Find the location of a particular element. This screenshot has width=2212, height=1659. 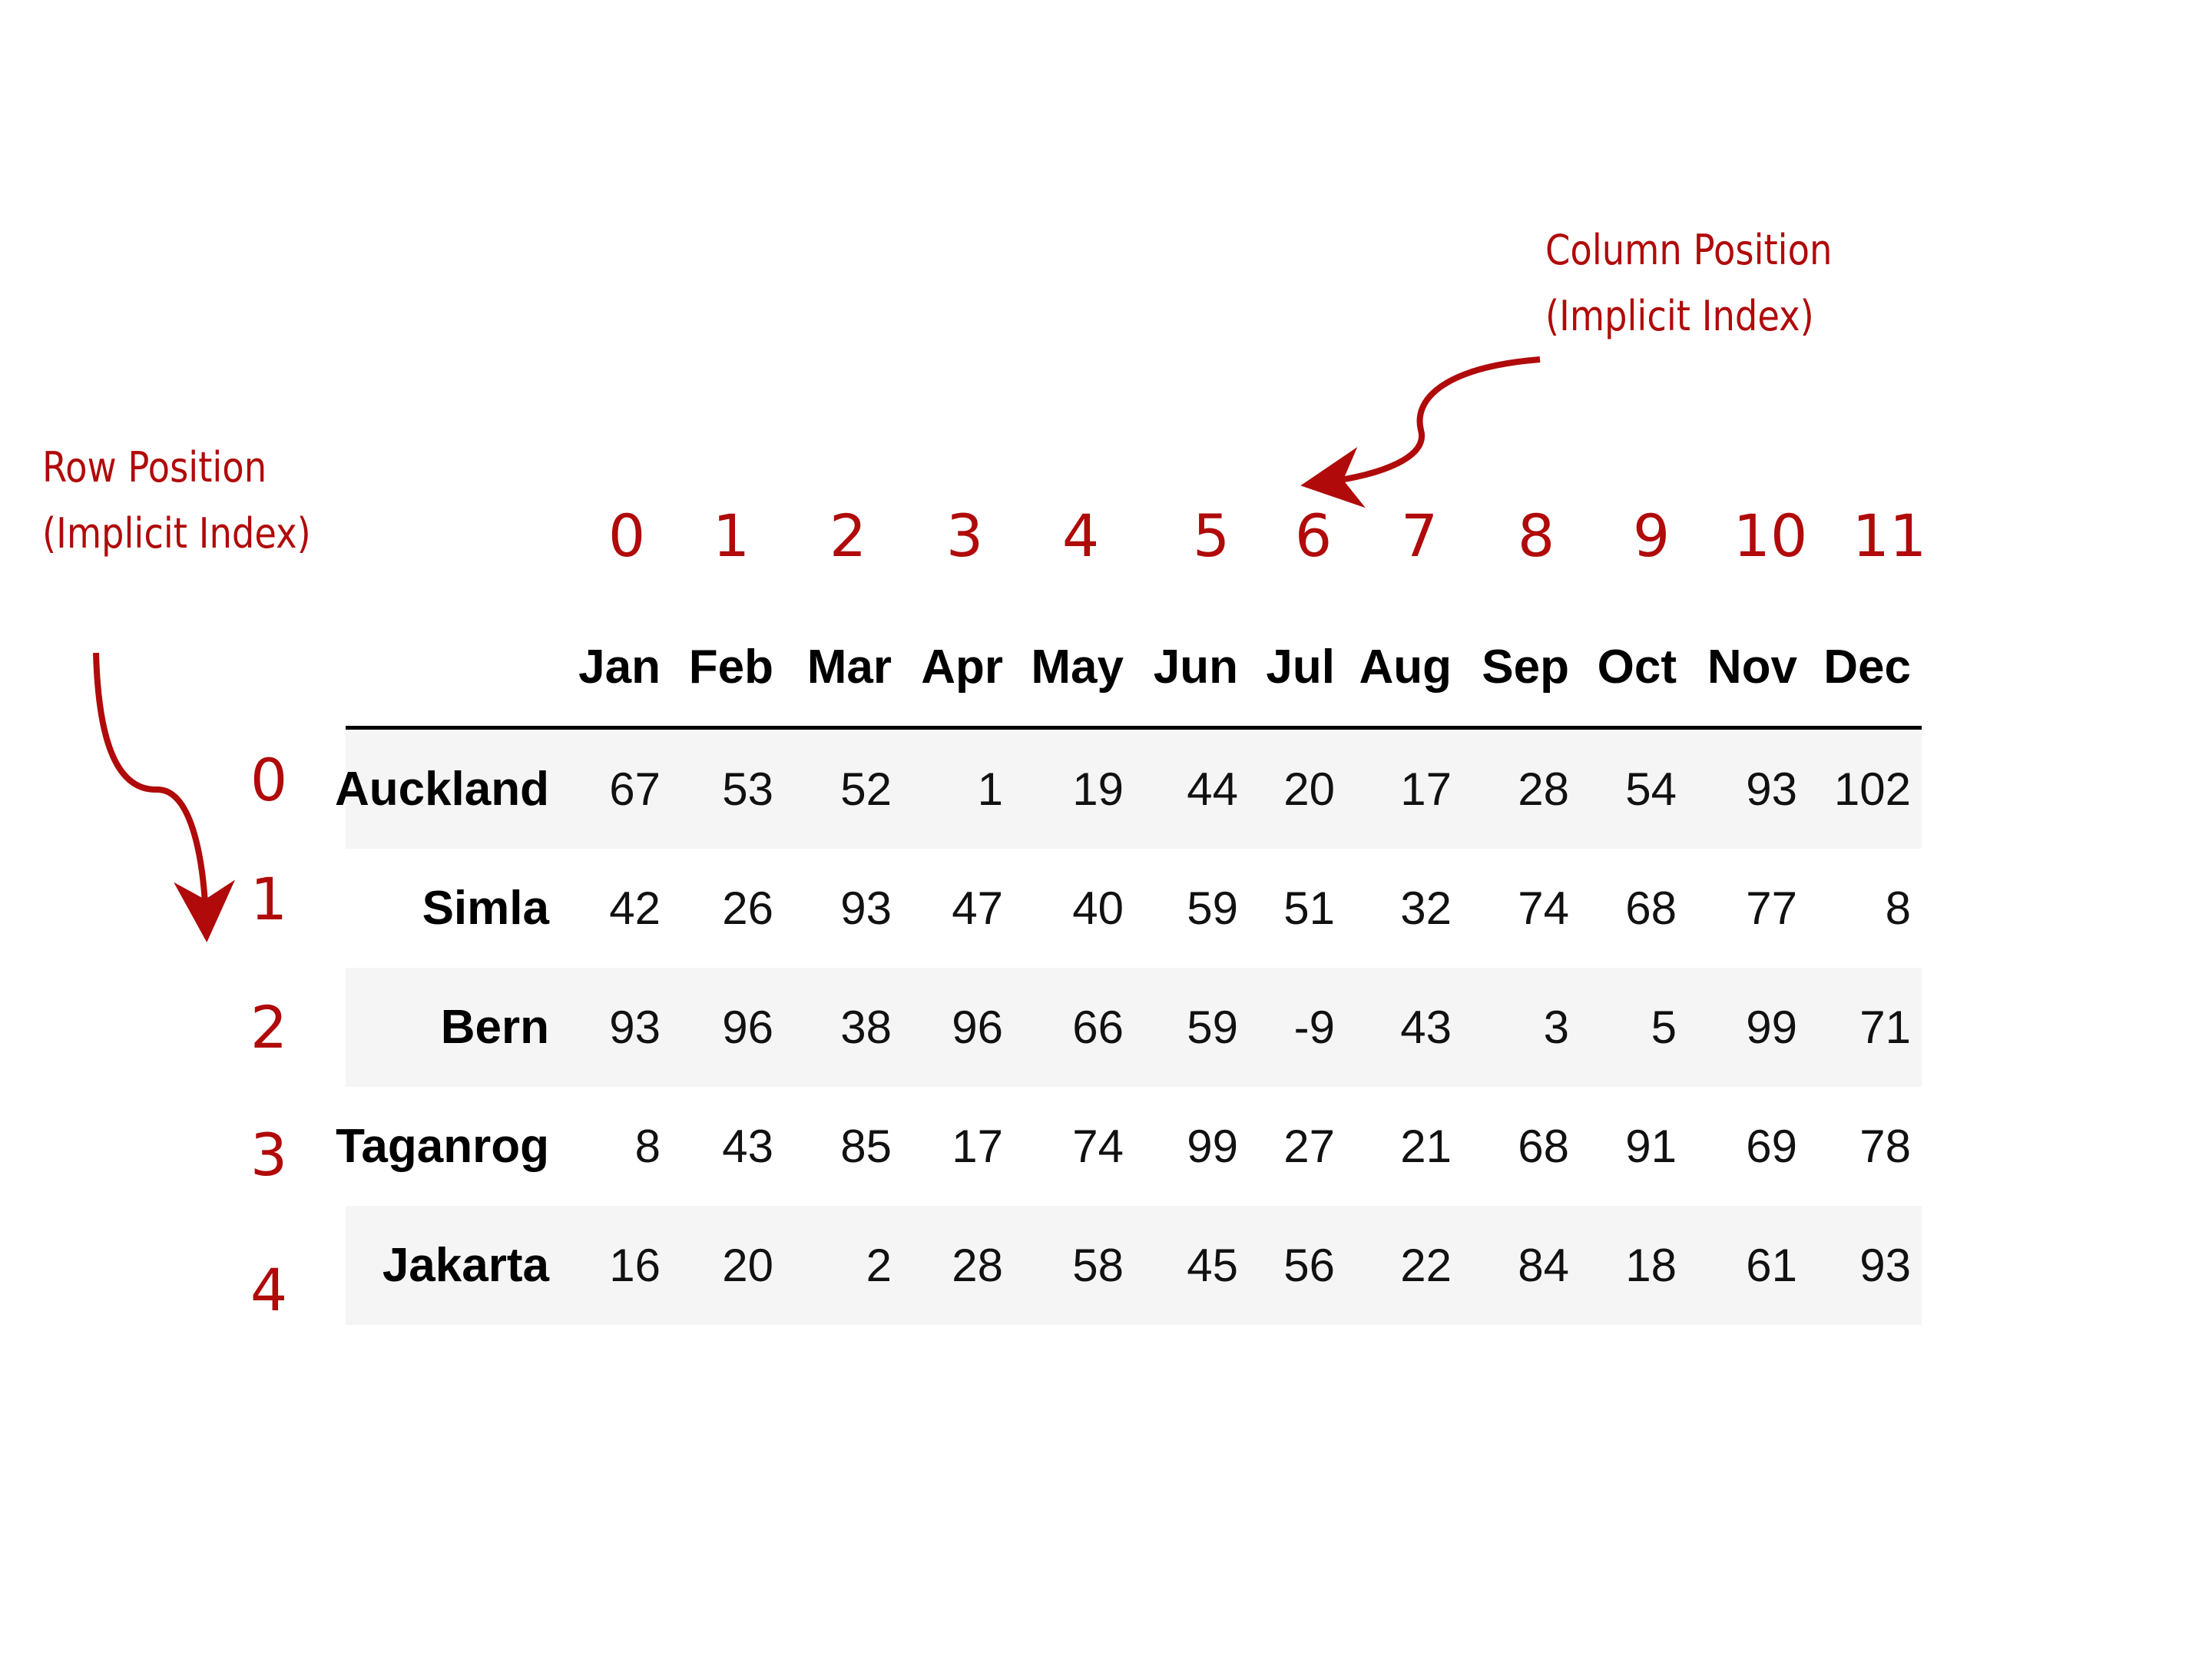

row-label: Auckland is located at coordinates (441, 789).